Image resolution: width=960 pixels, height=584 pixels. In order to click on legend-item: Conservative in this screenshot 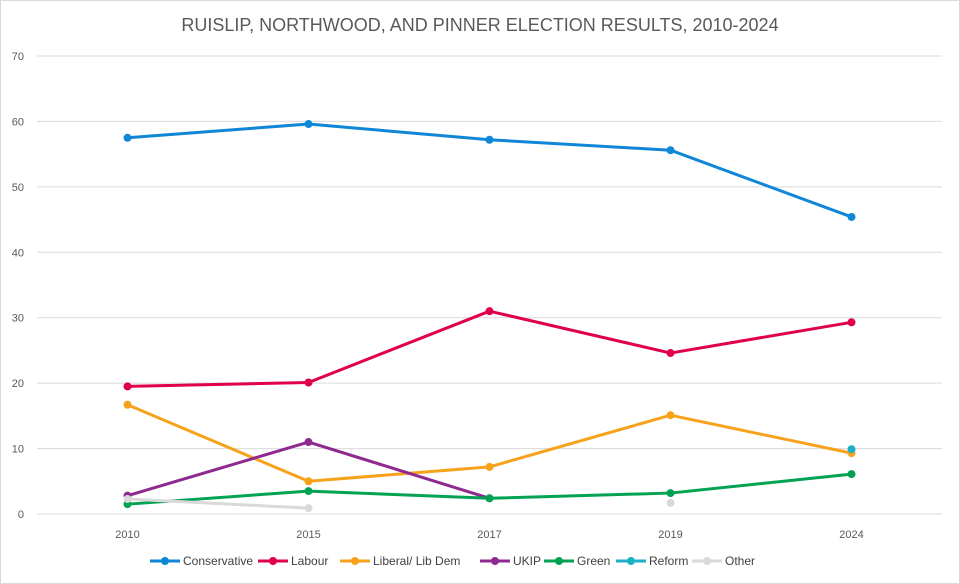, I will do `click(201, 561)`.